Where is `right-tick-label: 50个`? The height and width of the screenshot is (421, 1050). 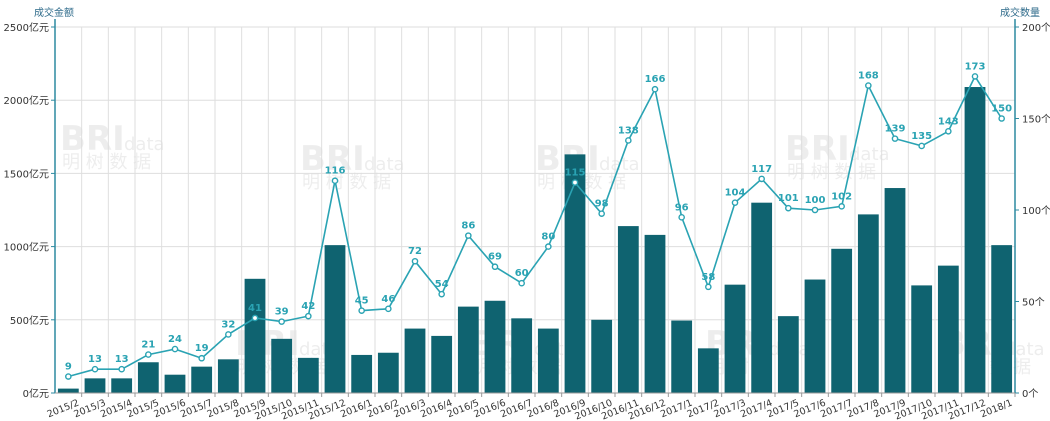
right-tick-label: 50个 is located at coordinates (1033, 303).